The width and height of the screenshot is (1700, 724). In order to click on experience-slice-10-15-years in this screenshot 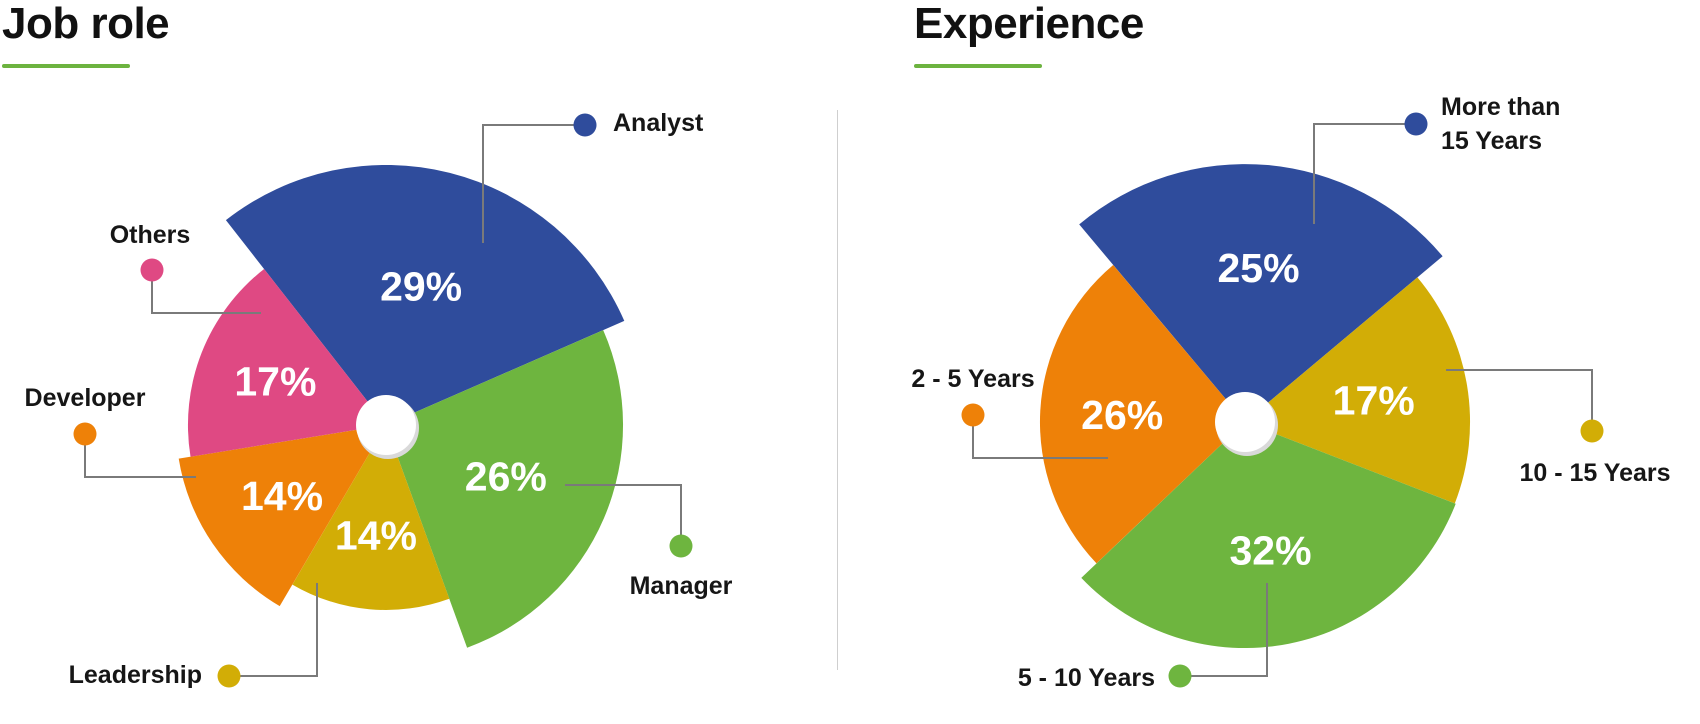, I will do `click(1358, 390)`.